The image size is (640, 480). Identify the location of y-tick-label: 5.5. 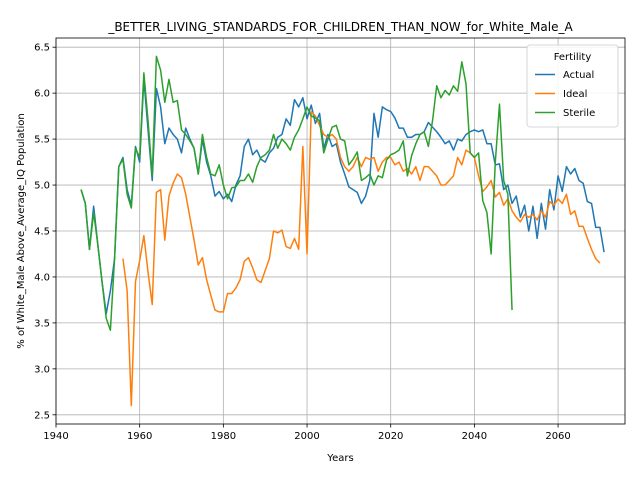
(42, 140).